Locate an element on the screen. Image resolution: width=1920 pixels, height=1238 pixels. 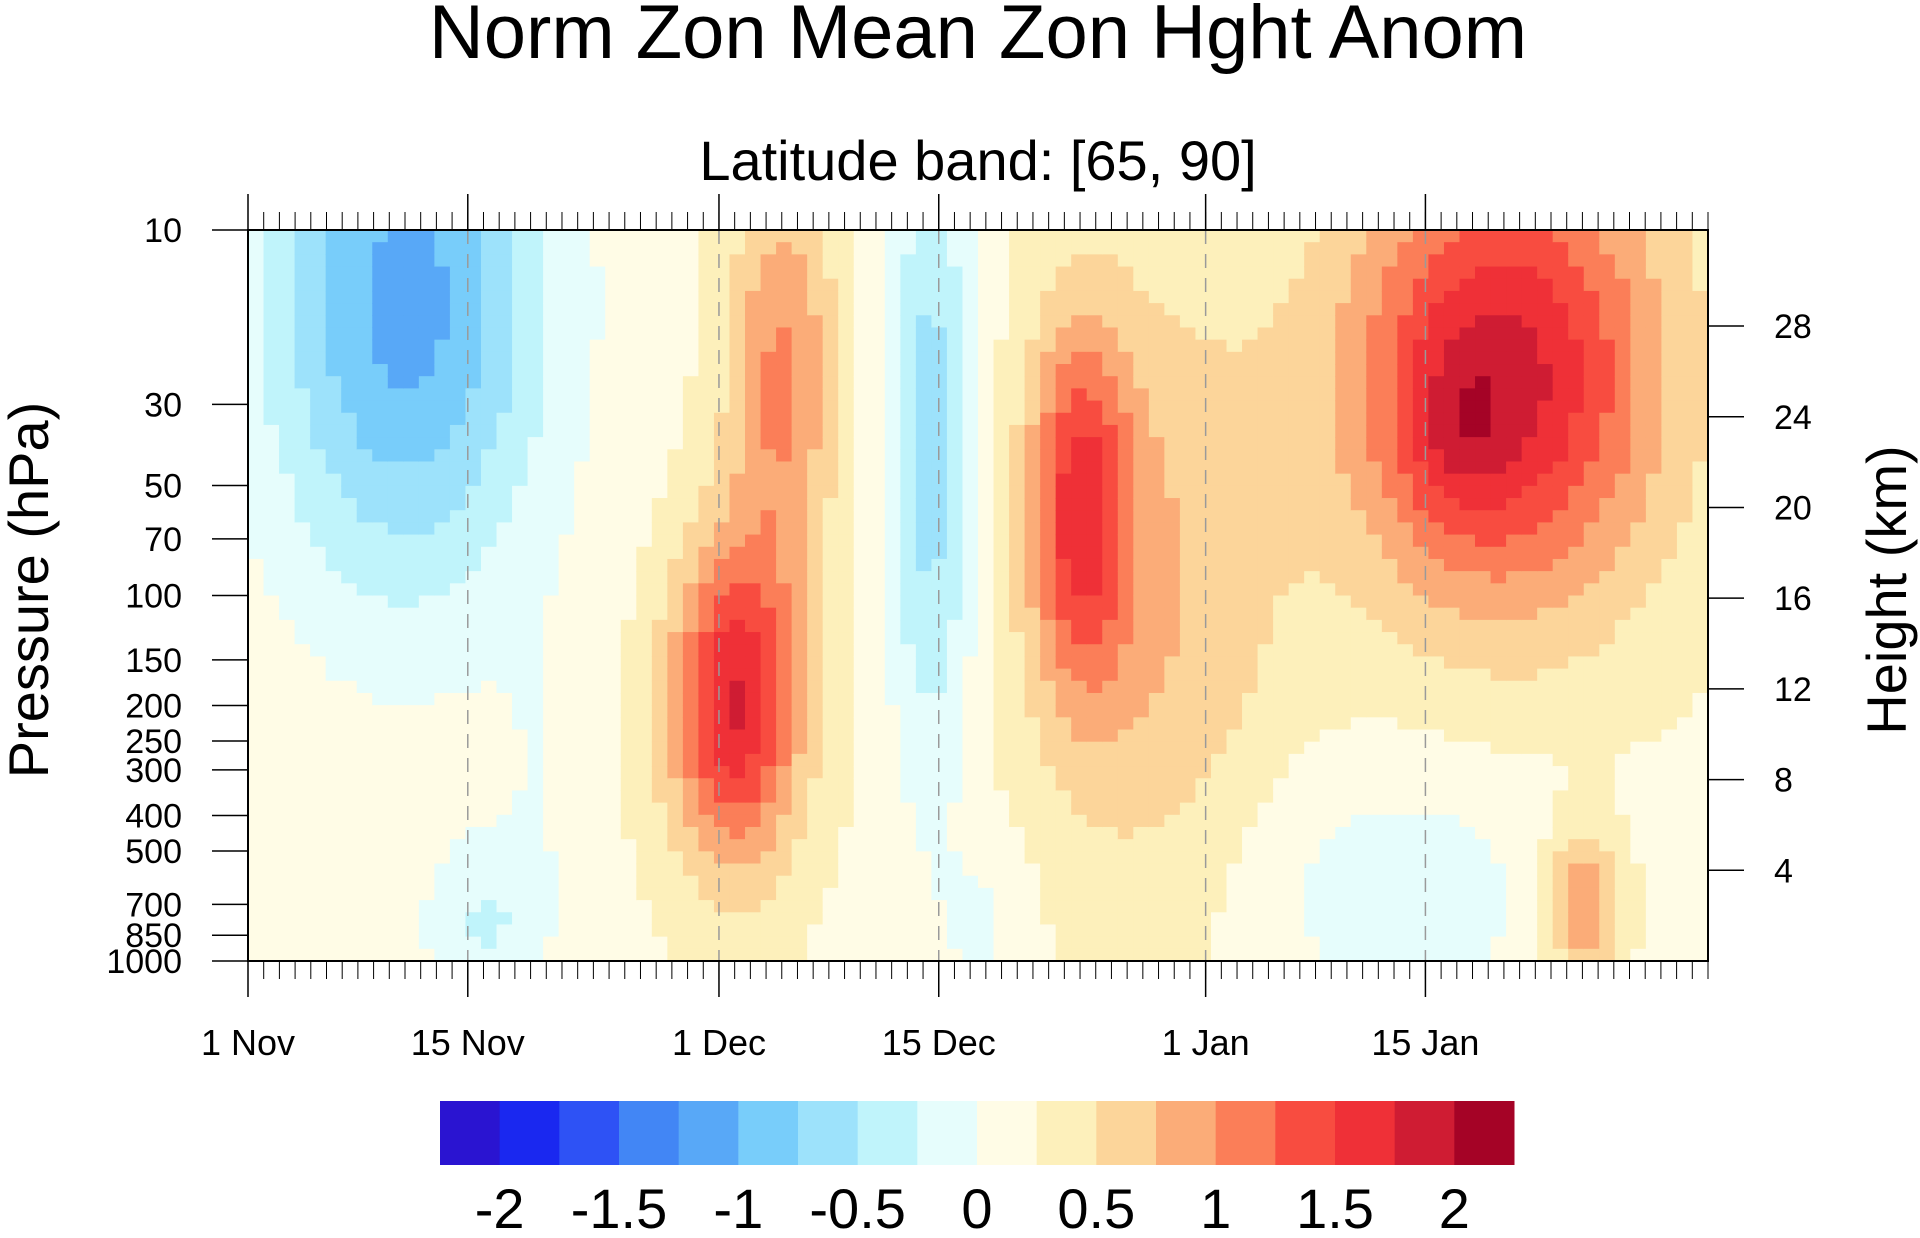
chart-title: Norm Zon Mean Zon Hght Anom is located at coordinates (978, 37).